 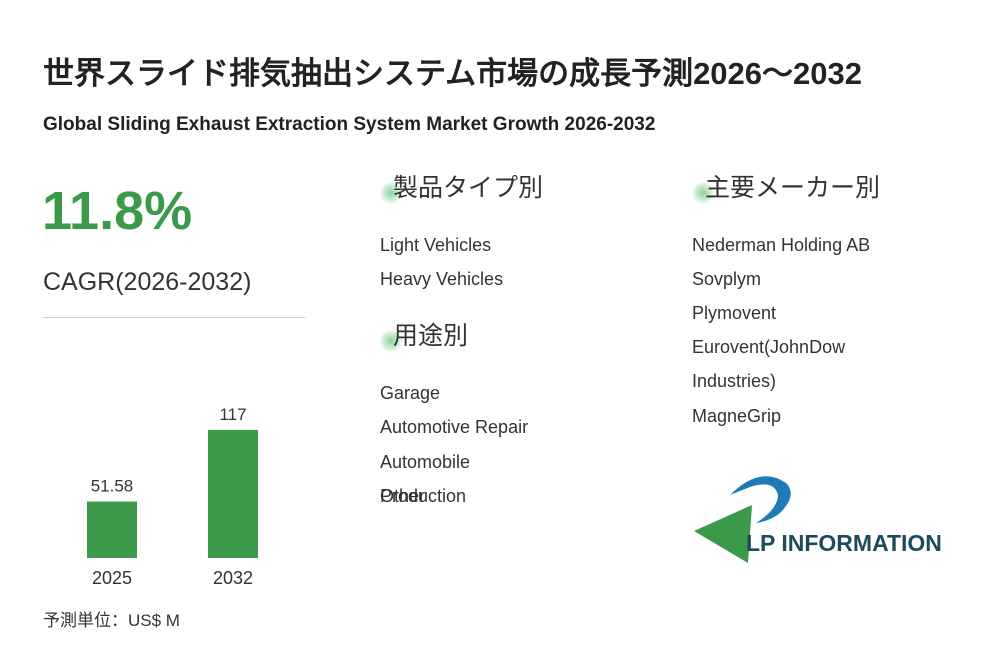 I want to click on segment-item: MagneGrip, so click(x=737, y=416).